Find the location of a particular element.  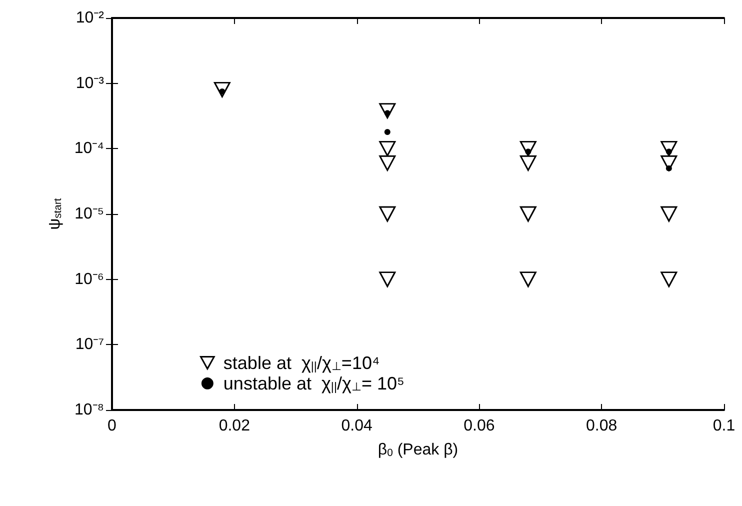

y-tick-label: 10⁻³ is located at coordinates (90, 83).